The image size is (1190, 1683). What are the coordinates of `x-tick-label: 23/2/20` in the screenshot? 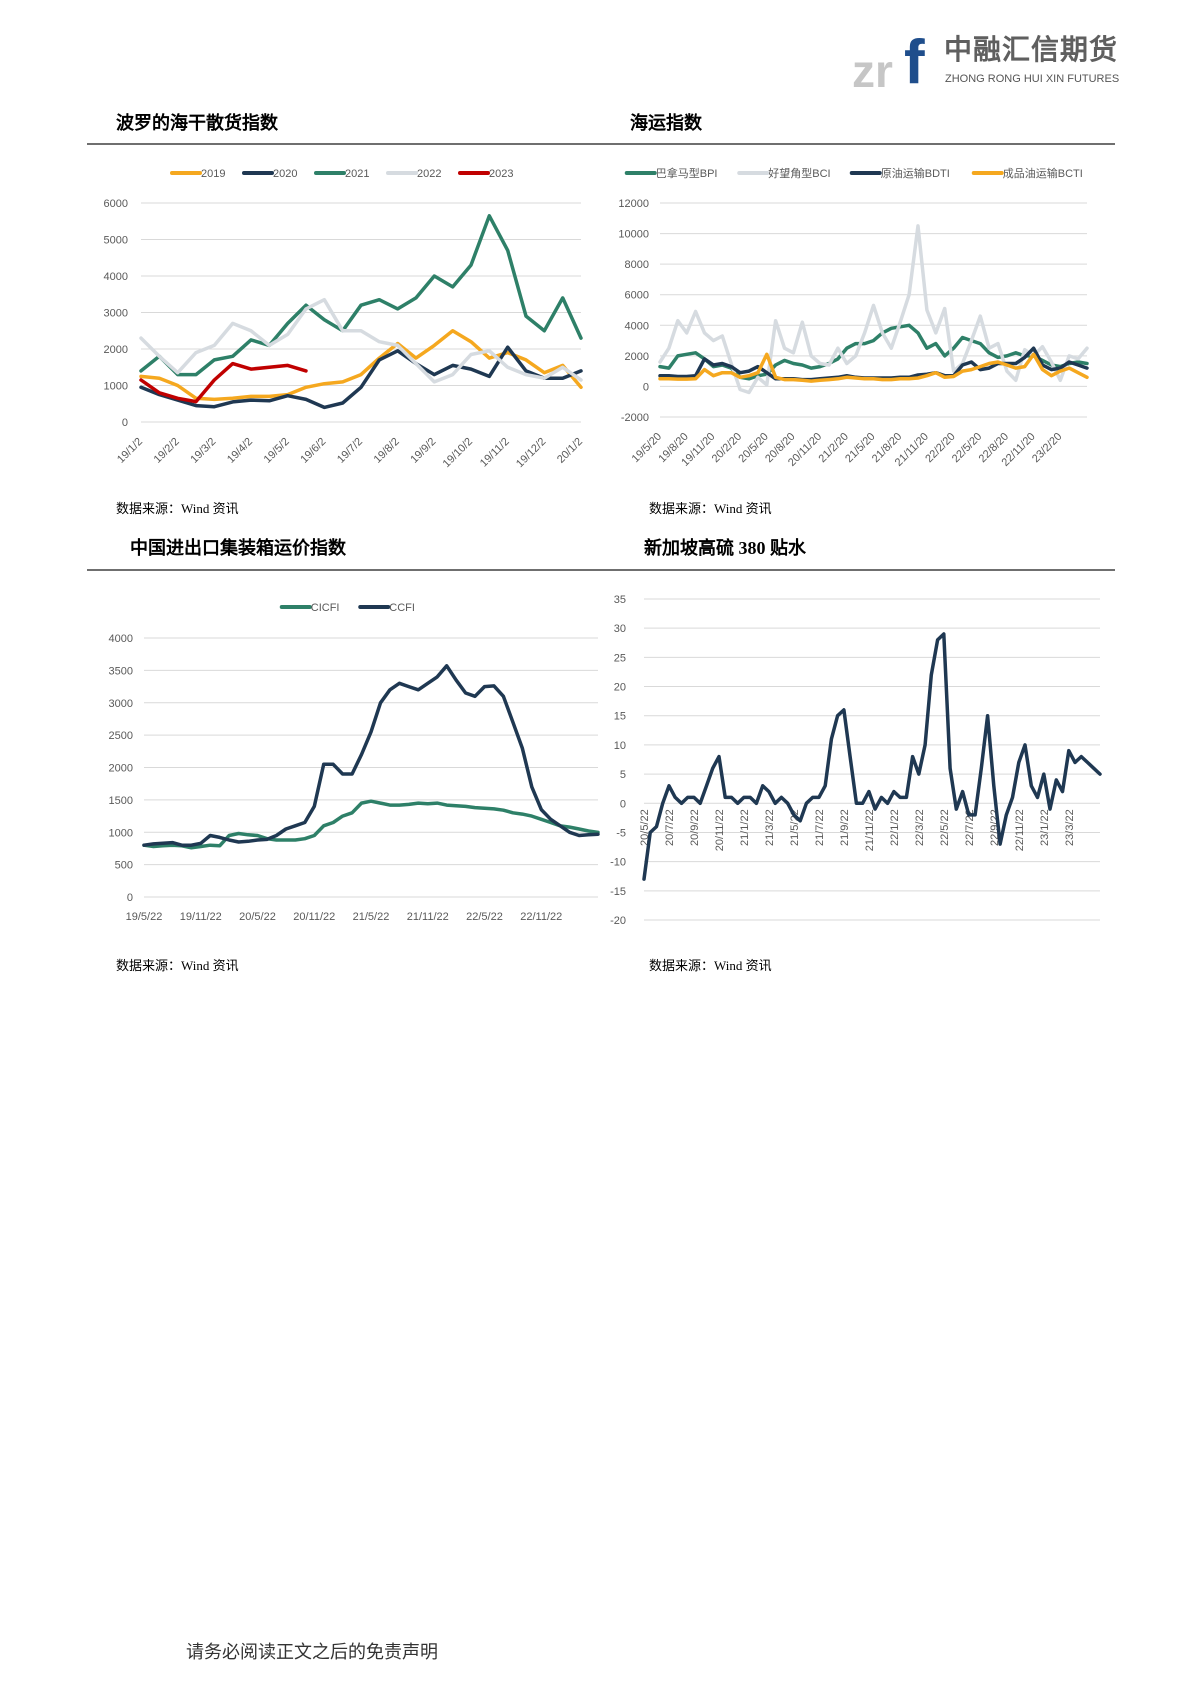 It's located at (1047, 448).